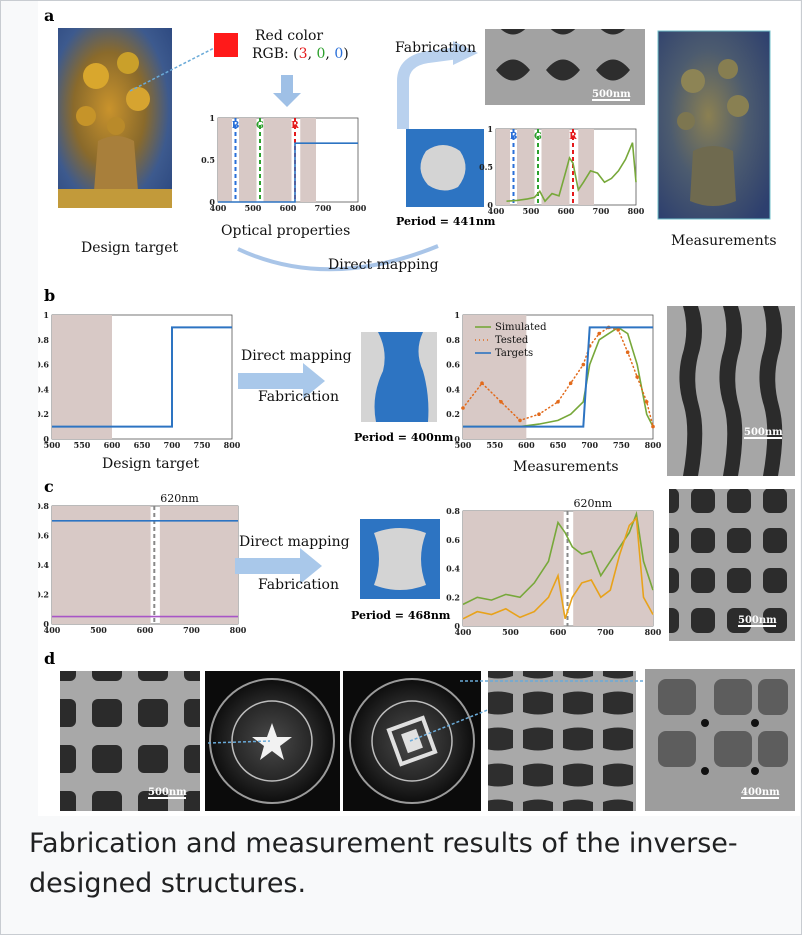  Describe the element at coordinates (179, 498) in the screenshot. I see `marker-label-620nm: 620nm` at that location.